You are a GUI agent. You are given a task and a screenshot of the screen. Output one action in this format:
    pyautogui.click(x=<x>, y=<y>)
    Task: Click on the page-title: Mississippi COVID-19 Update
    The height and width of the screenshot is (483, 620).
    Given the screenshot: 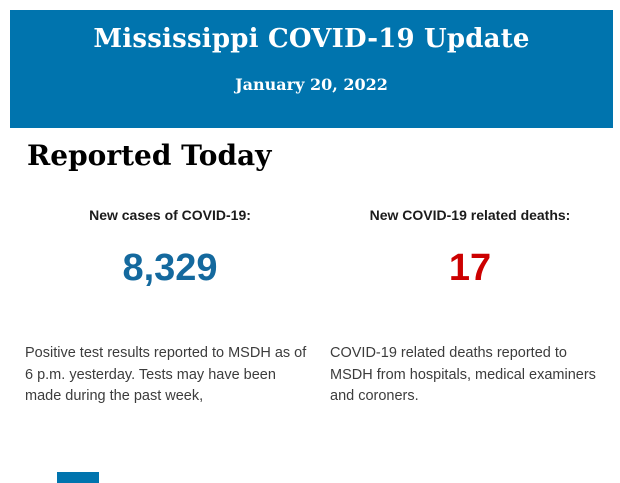 What is the action you would take?
    pyautogui.click(x=311, y=39)
    